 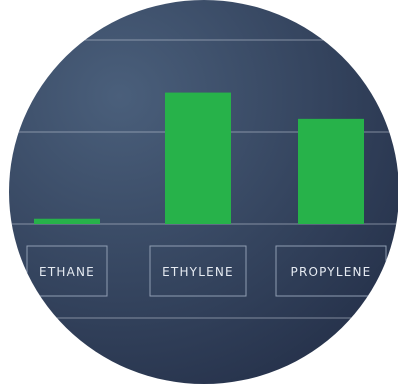 I want to click on category-label-ethylene: ETHYLENE, so click(x=198, y=271).